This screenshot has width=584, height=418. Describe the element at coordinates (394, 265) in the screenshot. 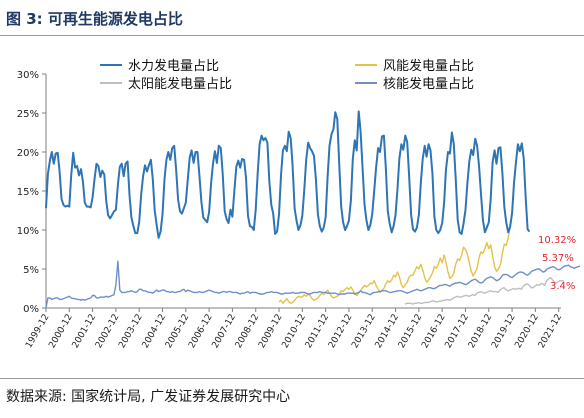

I see `series-line-wind` at that location.